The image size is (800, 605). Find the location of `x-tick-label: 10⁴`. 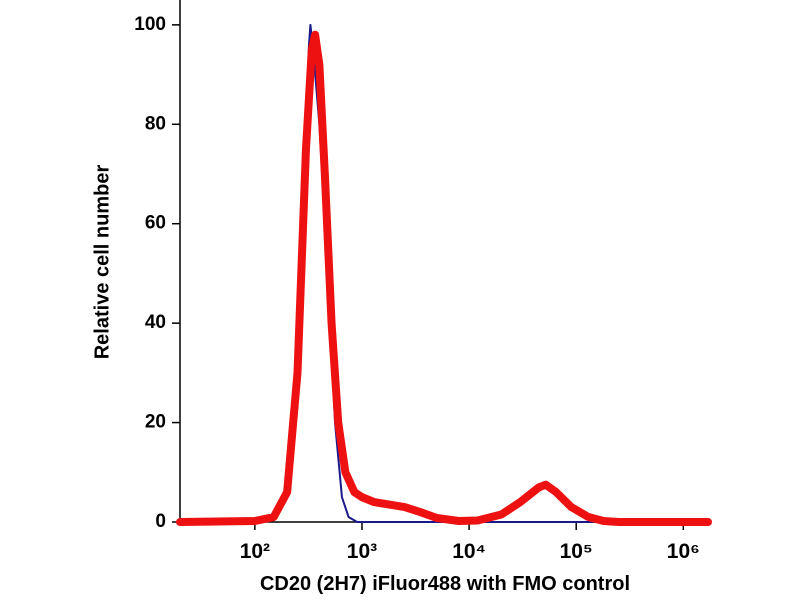

x-tick-label: 10⁴ is located at coordinates (469, 551).